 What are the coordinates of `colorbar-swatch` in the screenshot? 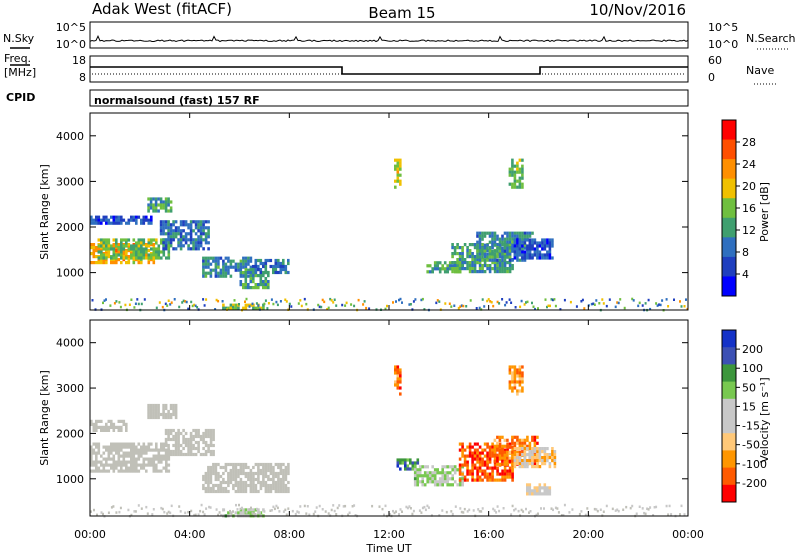 It's located at (729, 266).